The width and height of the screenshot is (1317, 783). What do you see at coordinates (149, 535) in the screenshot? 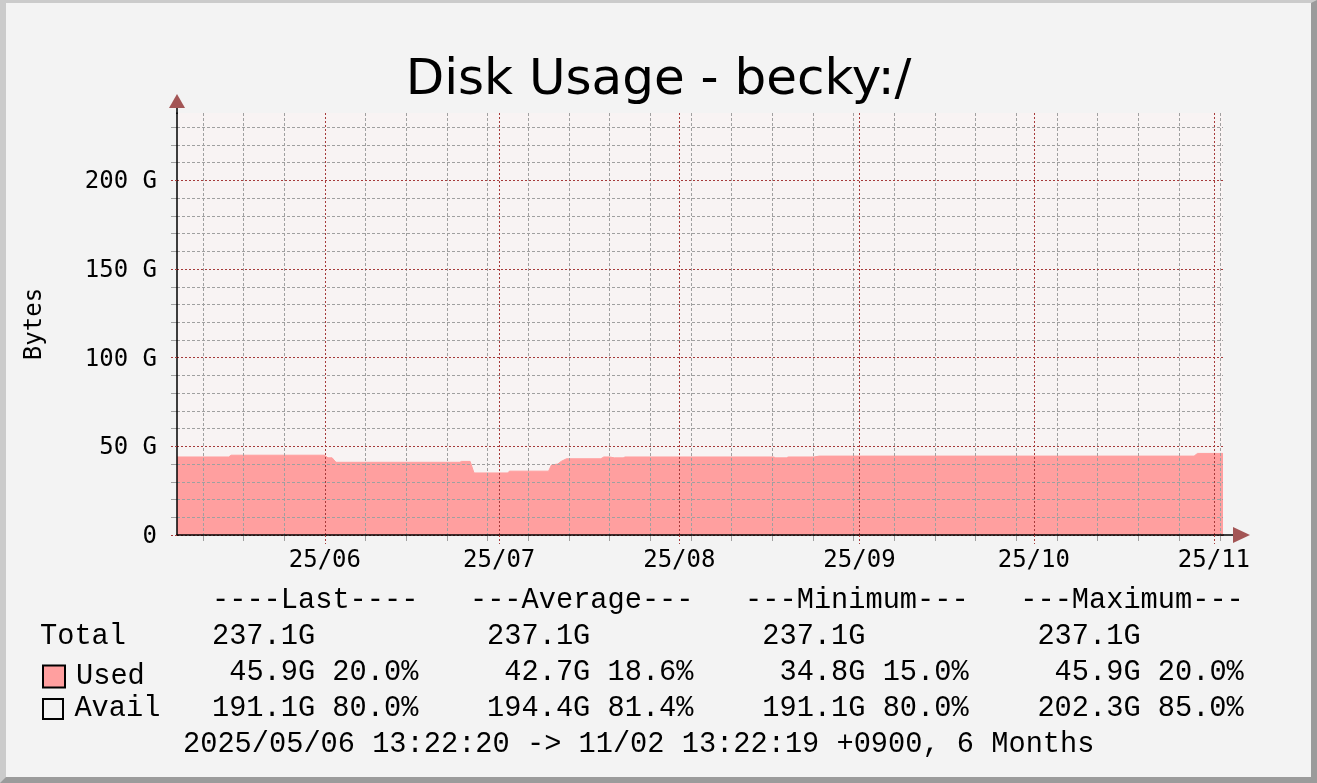
I see `y-tick-label: 0` at bounding box center [149, 535].